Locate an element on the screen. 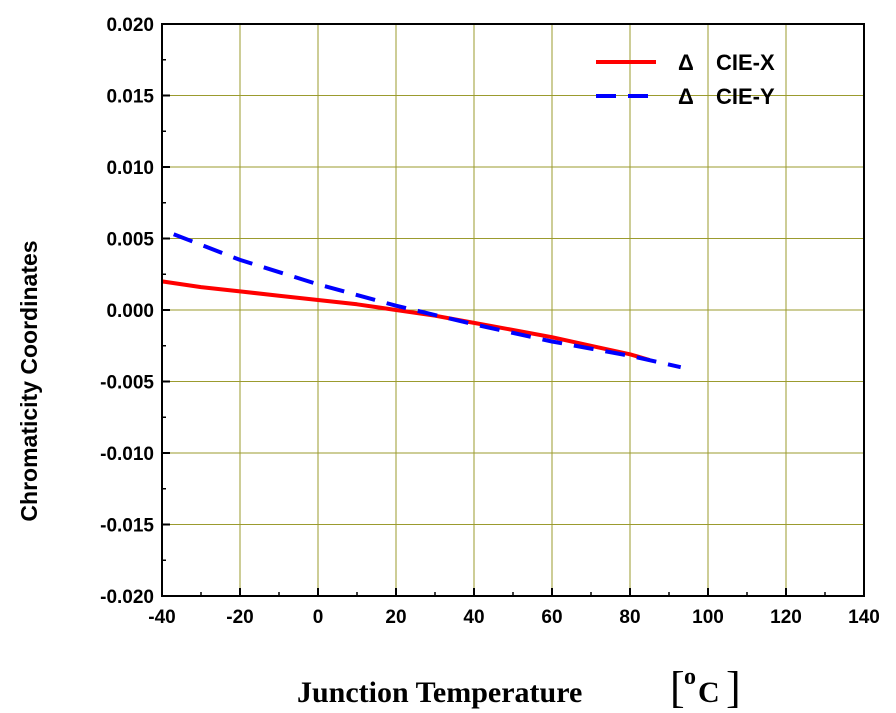  x-tick-label: 120 is located at coordinates (786, 617).